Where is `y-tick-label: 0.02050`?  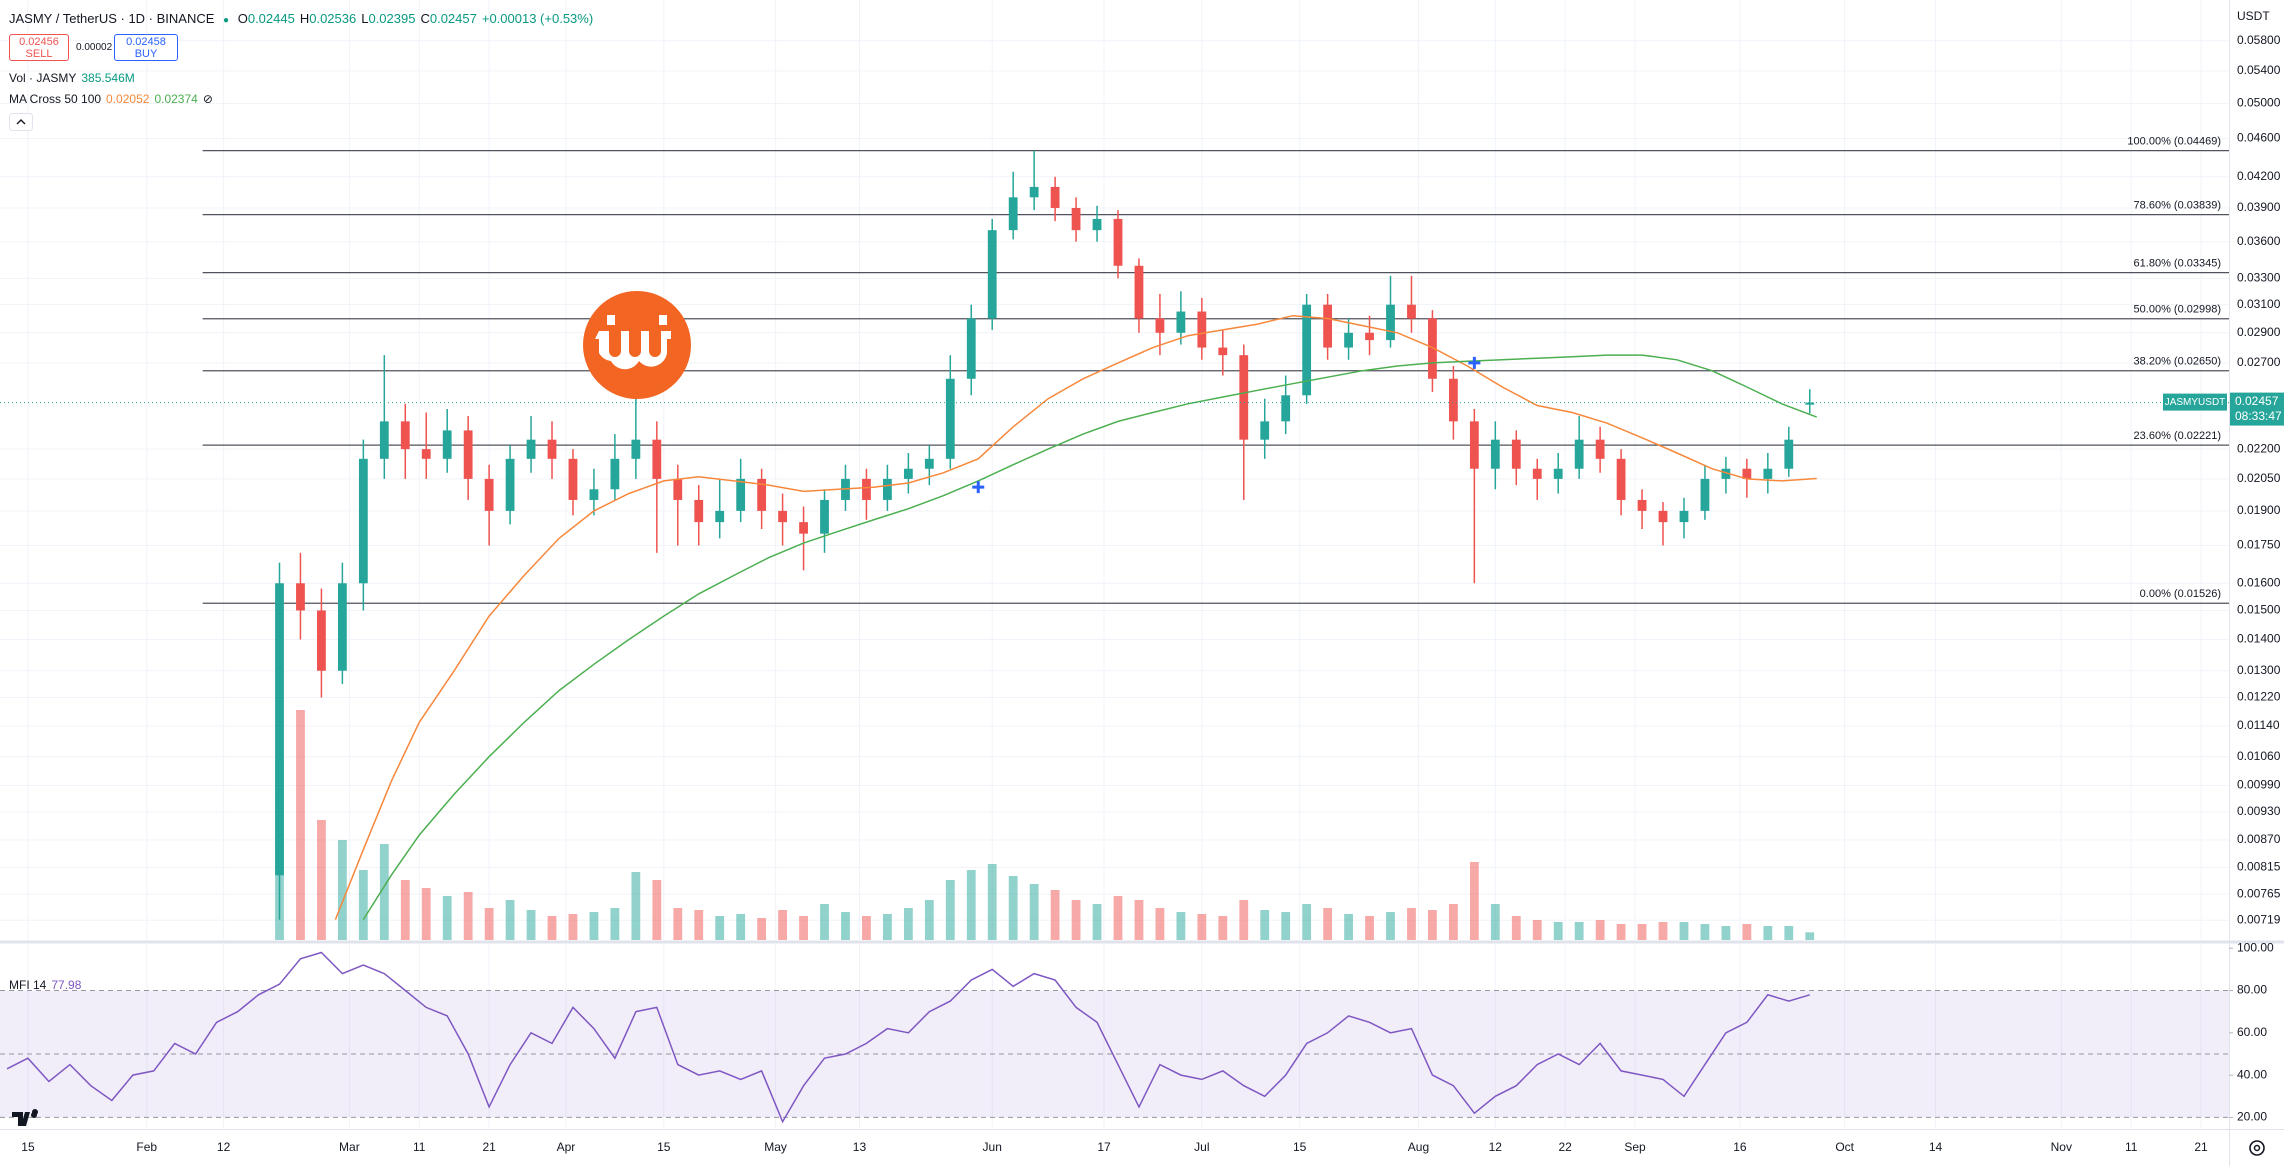
y-tick-label: 0.02050 is located at coordinates (2259, 478).